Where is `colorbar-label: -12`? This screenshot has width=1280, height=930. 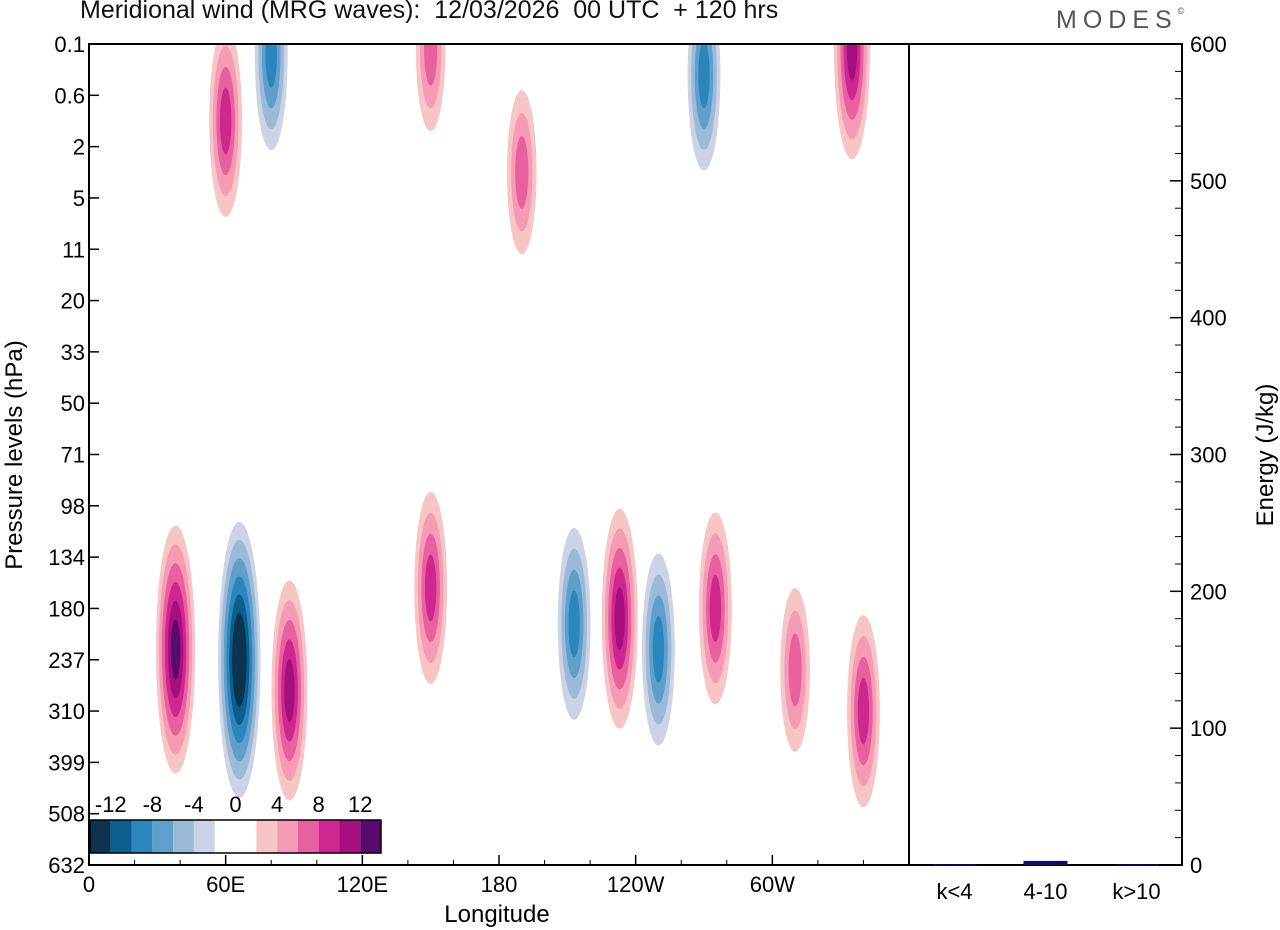 colorbar-label: -12 is located at coordinates (111, 804).